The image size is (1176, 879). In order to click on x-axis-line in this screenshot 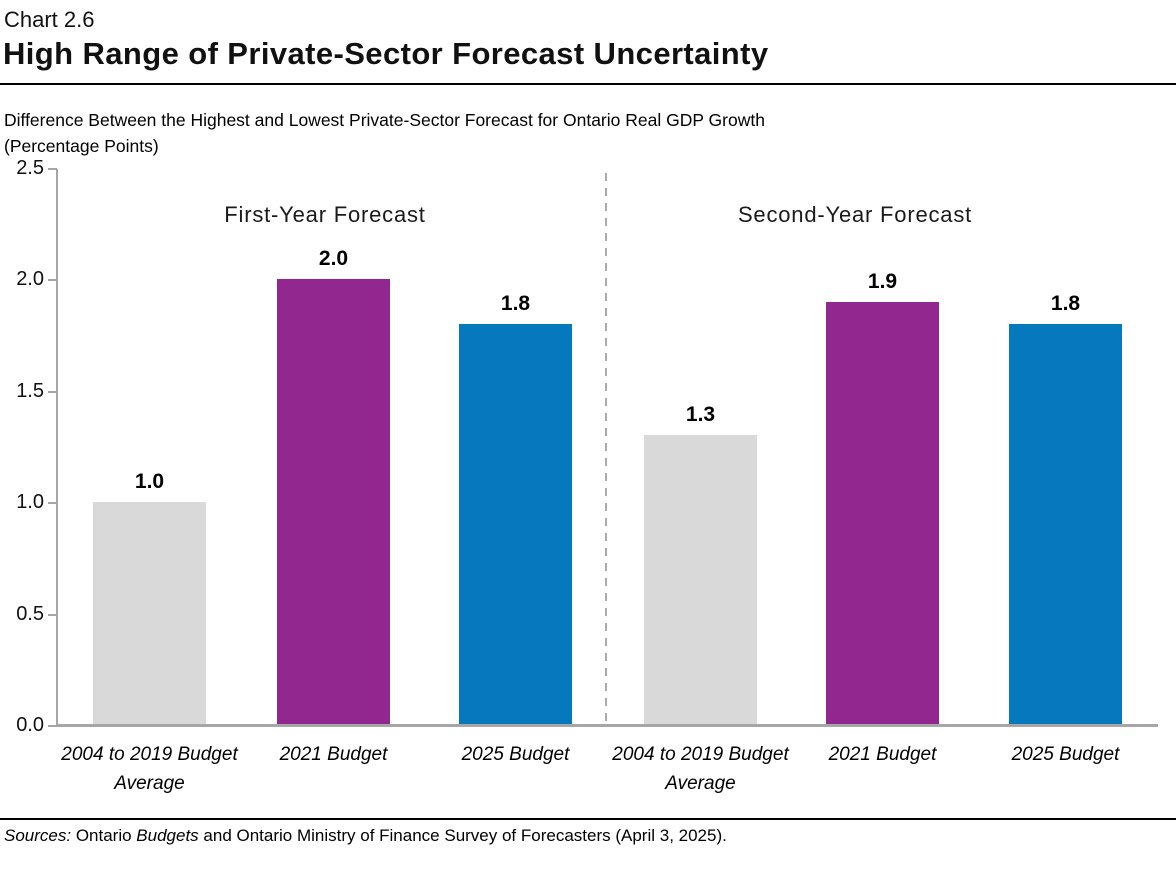, I will do `click(607, 725)`.